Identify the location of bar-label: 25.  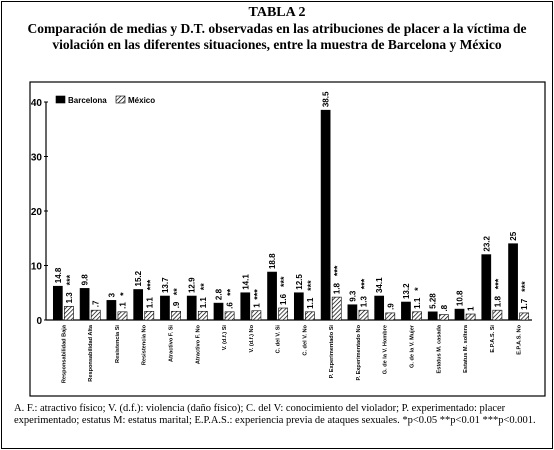
(513, 235).